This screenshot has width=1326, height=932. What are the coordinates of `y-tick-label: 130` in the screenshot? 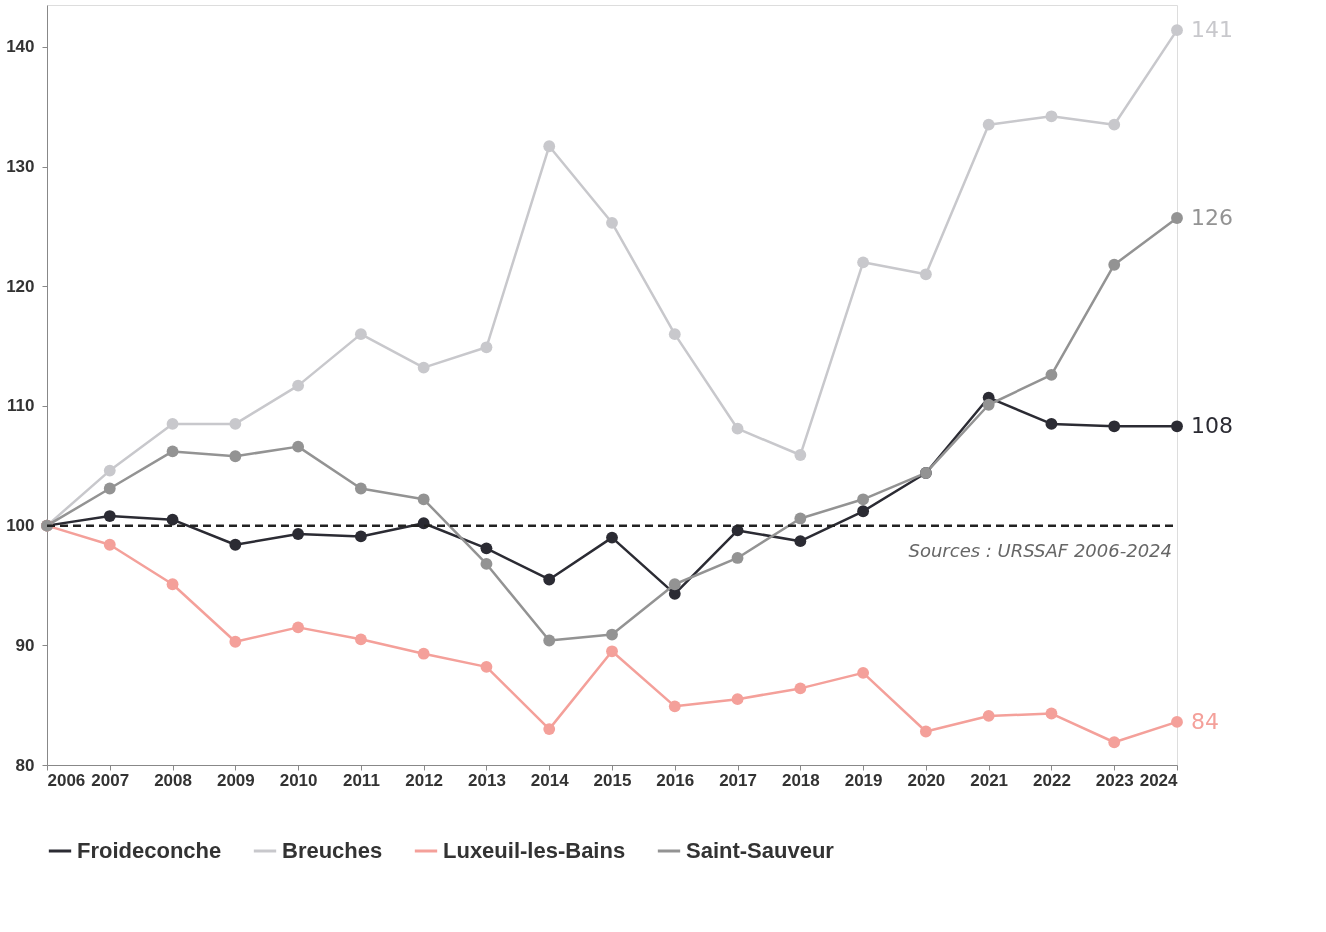 It's located at (20, 167).